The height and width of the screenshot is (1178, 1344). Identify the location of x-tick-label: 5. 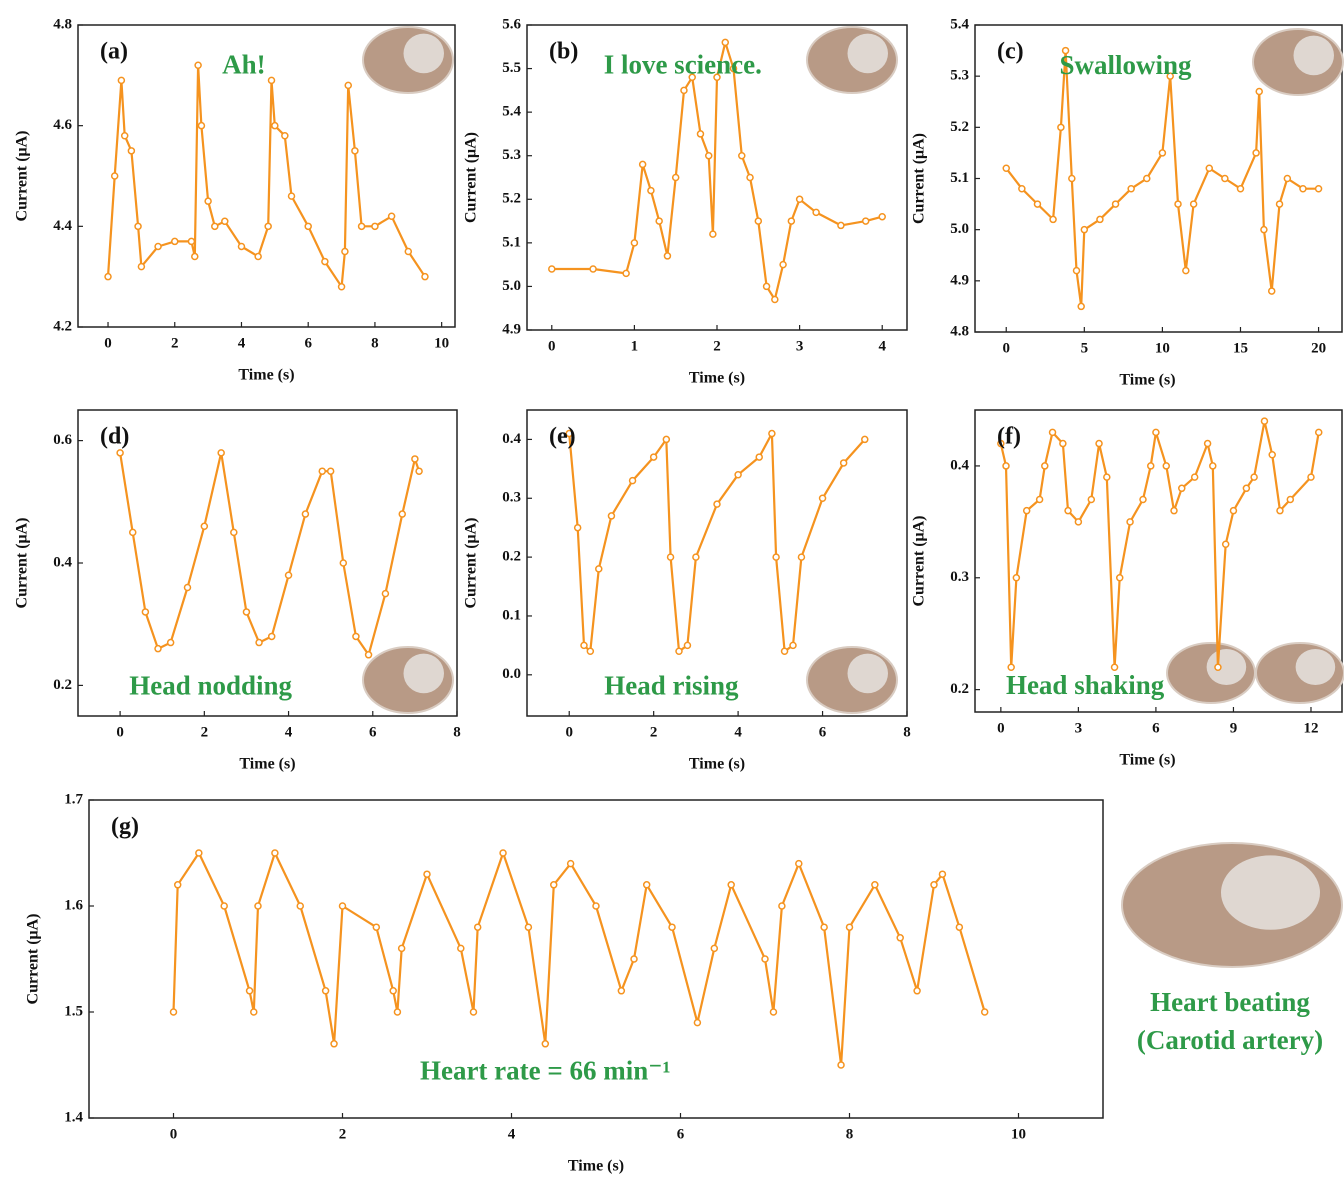
(1085, 348).